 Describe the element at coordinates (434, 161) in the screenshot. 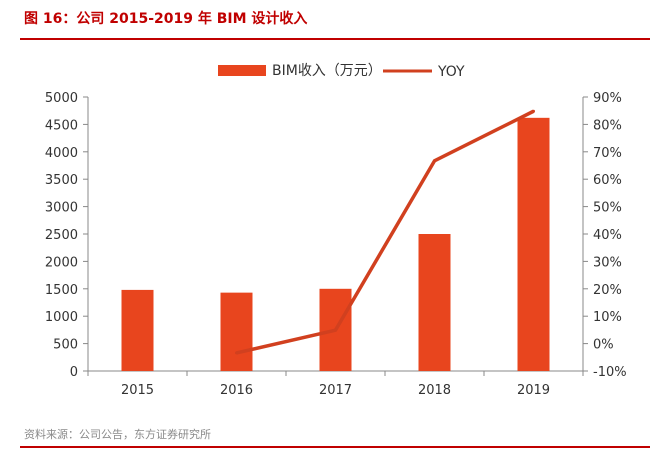

I see `yoy-point-2018` at that location.